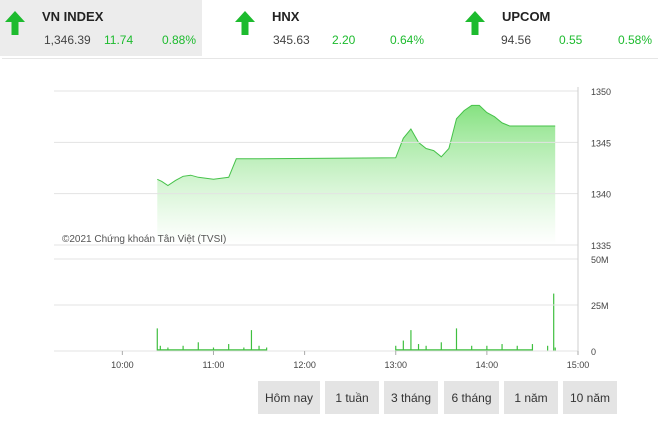  Describe the element at coordinates (600, 306) in the screenshot. I see `volume-tick-label: 25M` at that location.